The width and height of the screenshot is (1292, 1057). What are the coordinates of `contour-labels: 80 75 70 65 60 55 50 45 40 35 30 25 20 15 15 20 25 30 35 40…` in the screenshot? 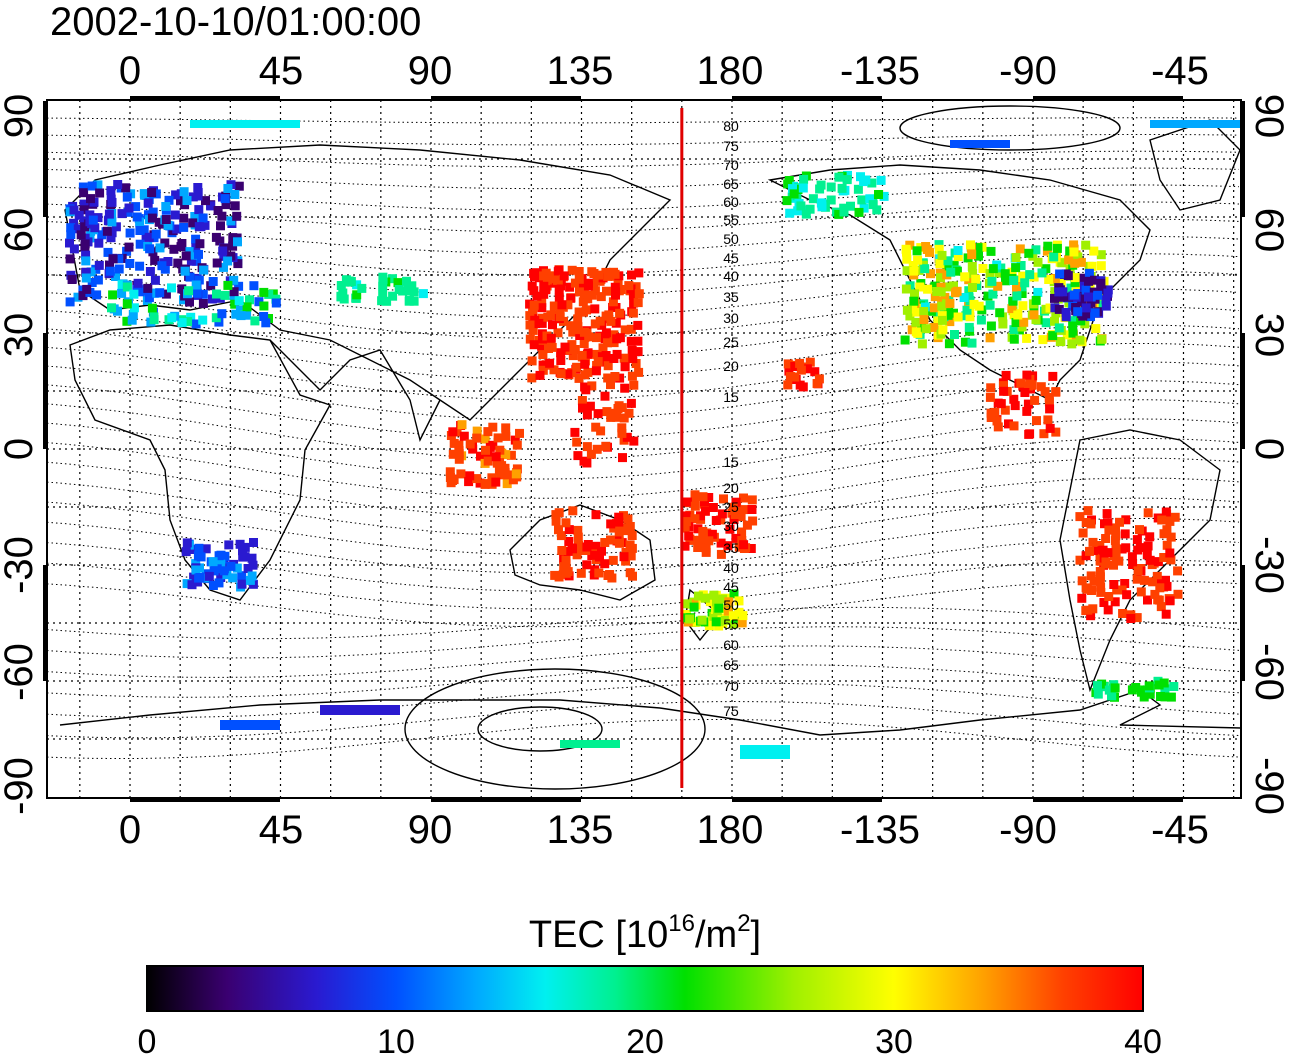 It's located at (731, 418).